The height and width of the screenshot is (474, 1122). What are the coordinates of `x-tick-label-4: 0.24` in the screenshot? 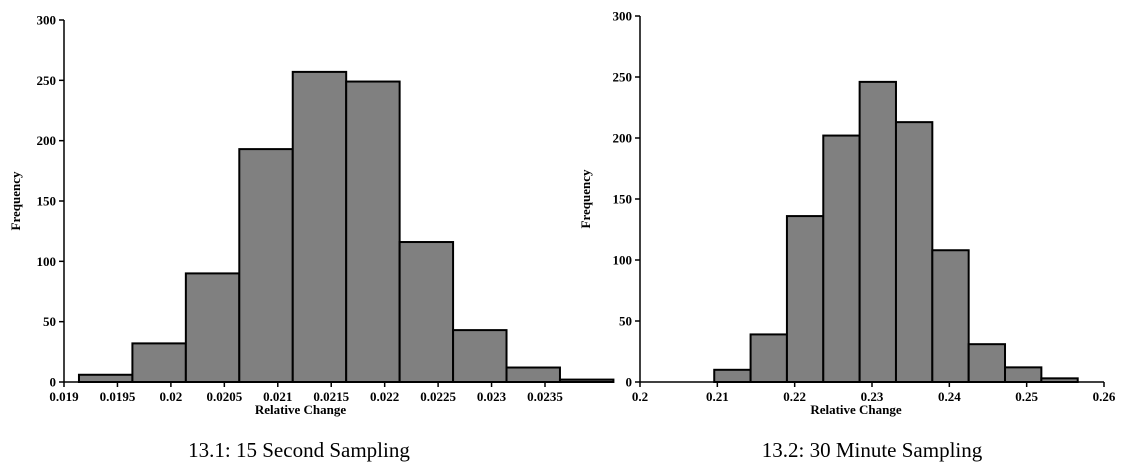 It's located at (949, 396).